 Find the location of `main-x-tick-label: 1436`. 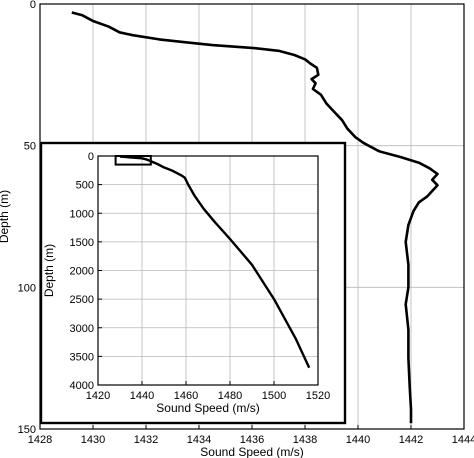

main-x-tick-label: 1436 is located at coordinates (252, 440).